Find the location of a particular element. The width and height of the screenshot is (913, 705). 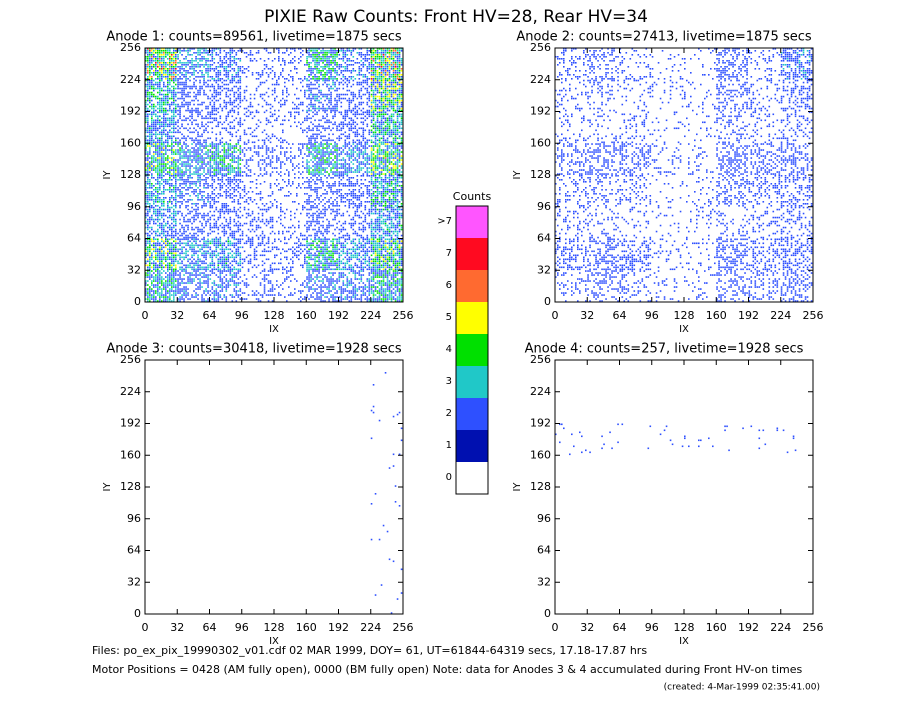

footer-created: (created: 4-Mar-1999 02:35:41.00) is located at coordinates (742, 688).